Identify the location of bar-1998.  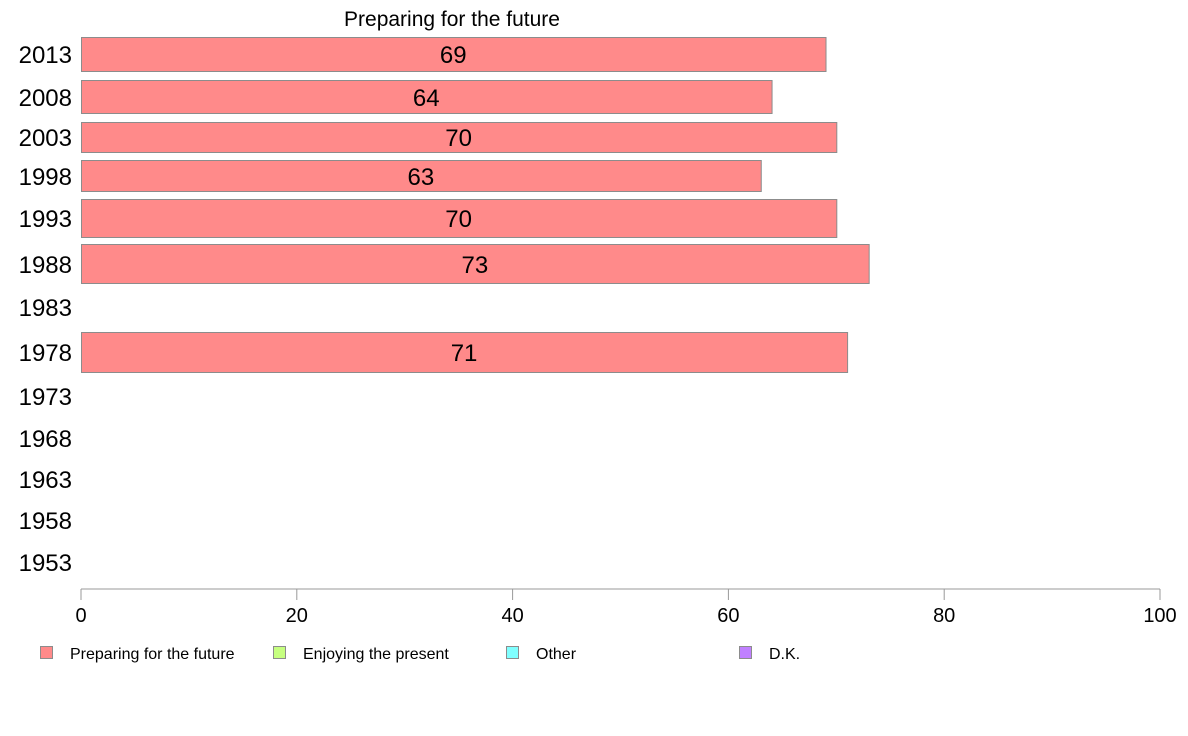
(421, 176).